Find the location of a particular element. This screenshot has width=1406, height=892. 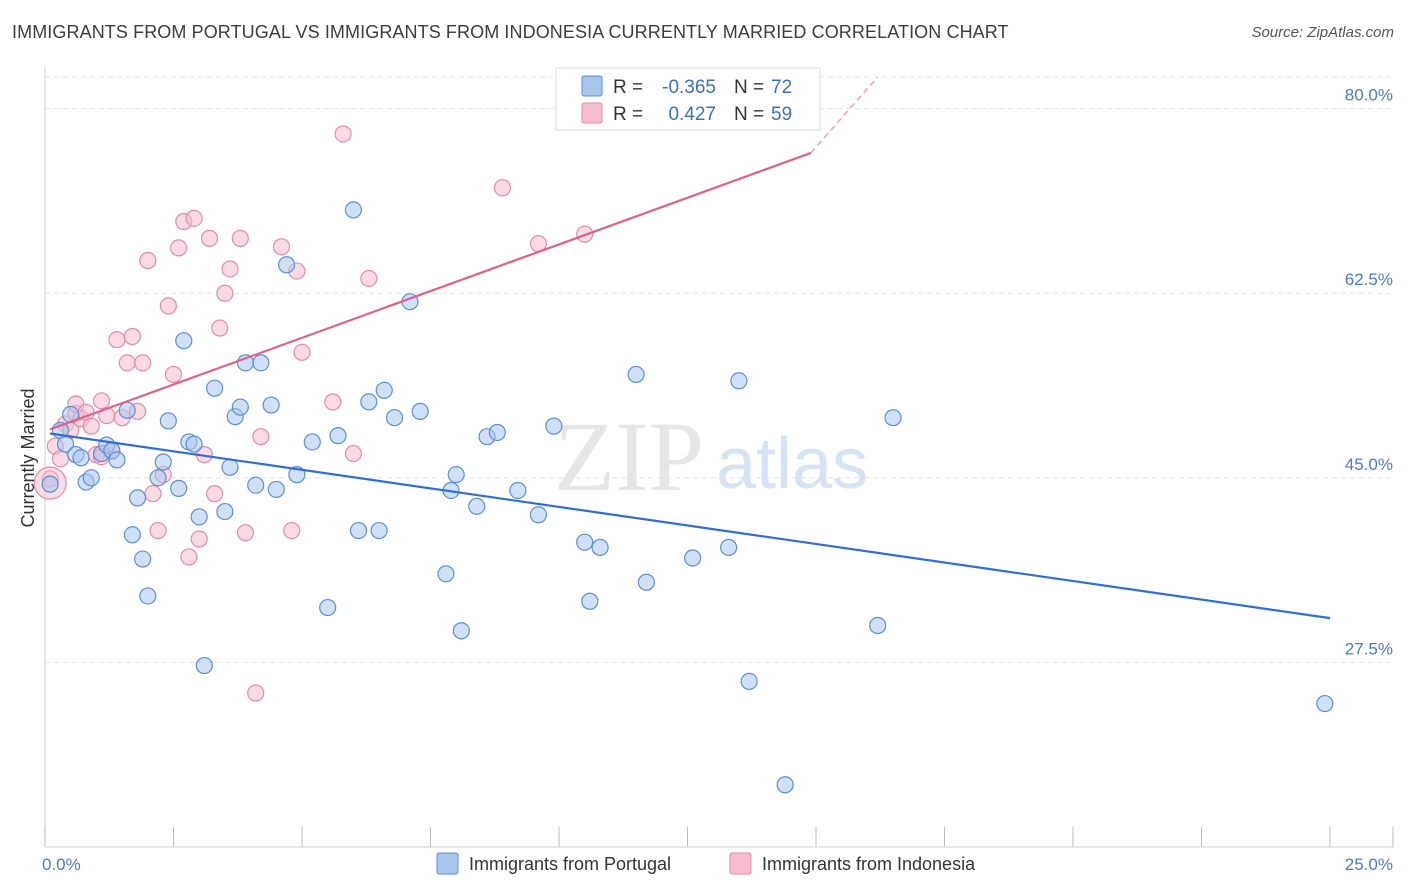

y-tick-labels: 27.5% 45.0% 62.5% 80.0% is located at coordinates (1369, 372).